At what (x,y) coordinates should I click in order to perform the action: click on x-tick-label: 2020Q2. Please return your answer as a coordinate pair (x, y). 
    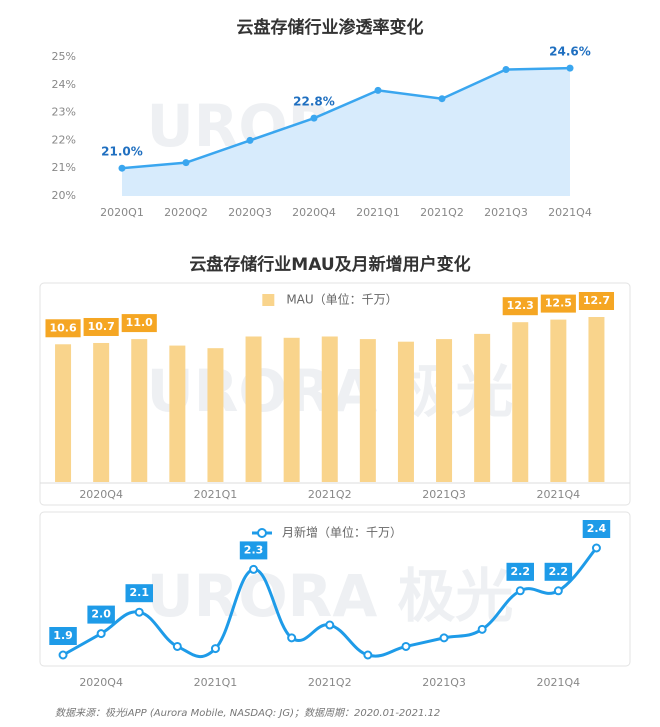
    Looking at the image, I should click on (186, 212).